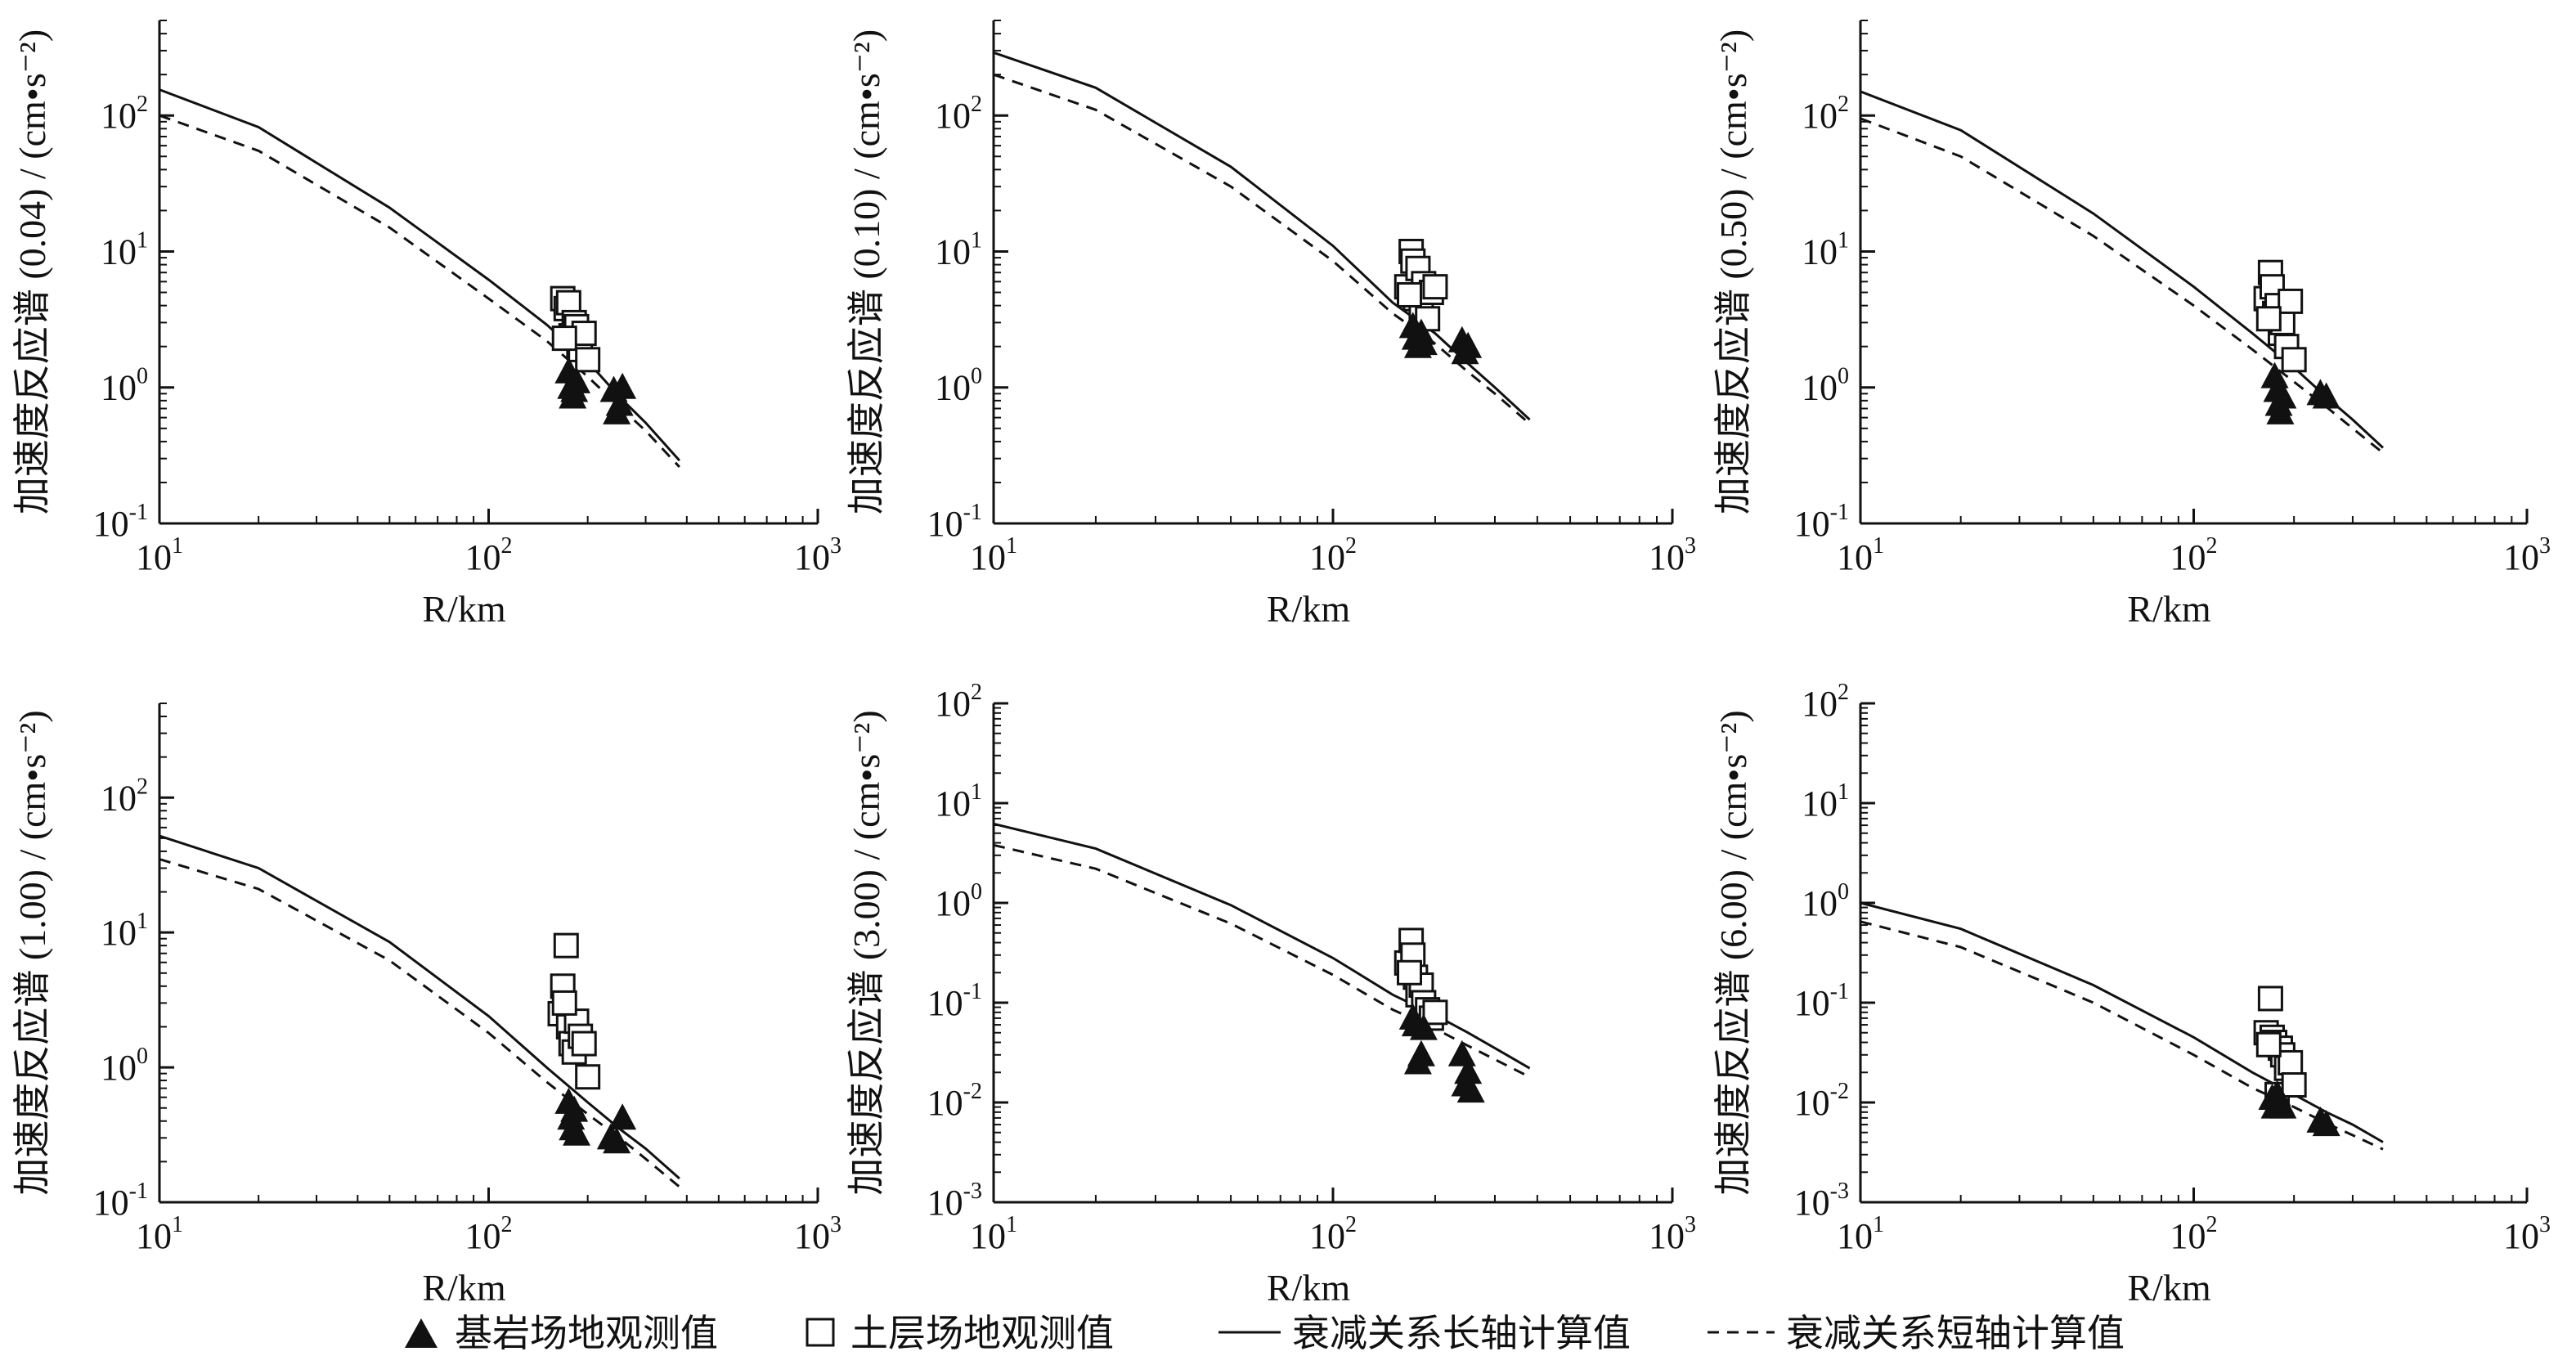  Describe the element at coordinates (586, 1333) in the screenshot. I see `legend-rock-label: 基岩场地观测值` at that location.